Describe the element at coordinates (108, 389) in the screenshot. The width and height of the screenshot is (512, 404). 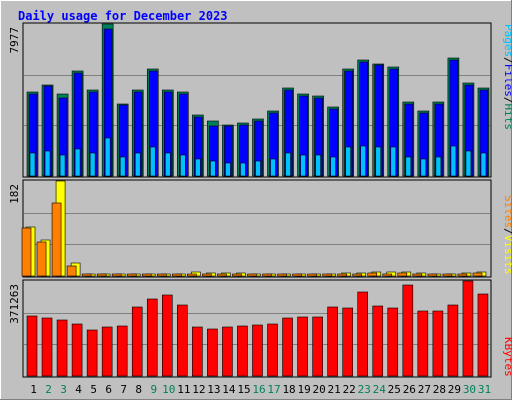
I see `day-label: 6` at that location.